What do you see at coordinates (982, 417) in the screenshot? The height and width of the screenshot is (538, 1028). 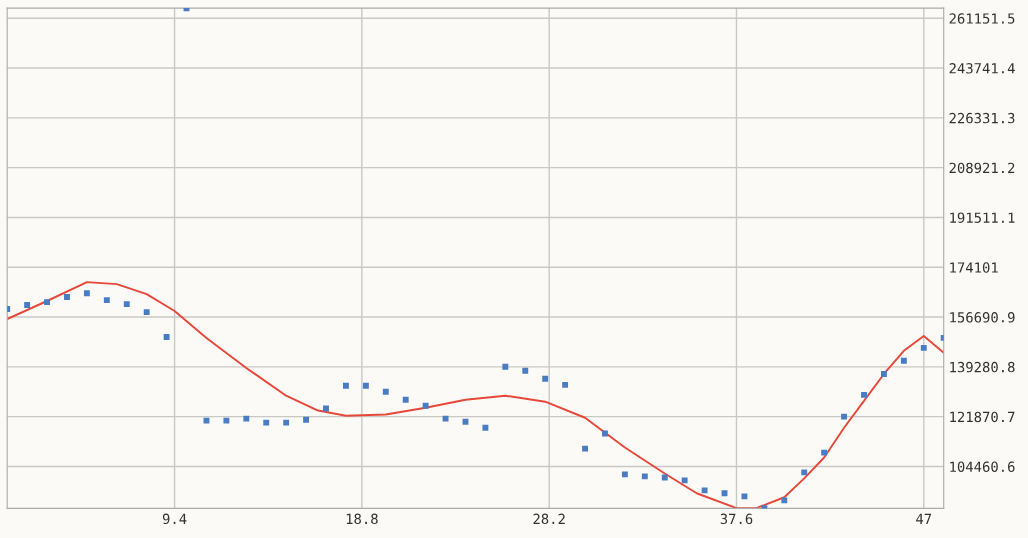 I see `y-tick-label: 121870.7` at bounding box center [982, 417].